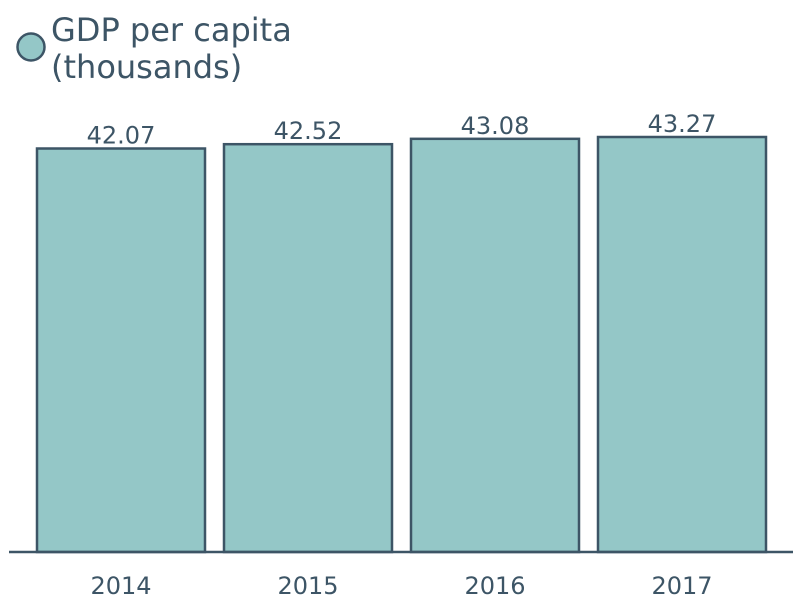  I want to click on legend-swatch, so click(31, 47).